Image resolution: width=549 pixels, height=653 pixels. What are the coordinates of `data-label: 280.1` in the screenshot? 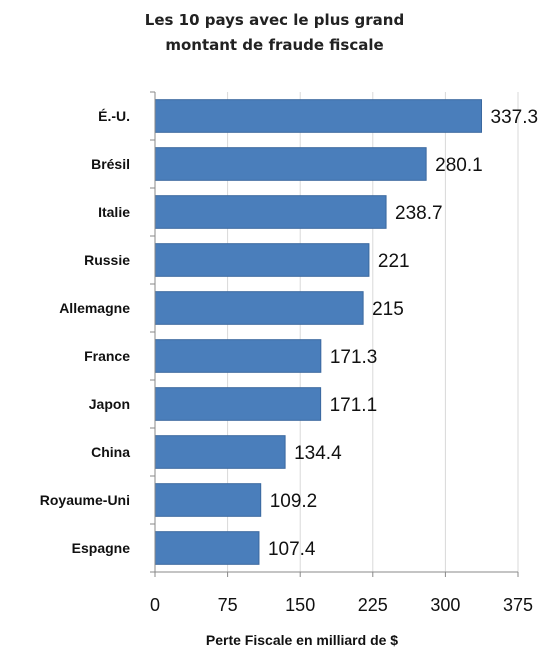 It's located at (459, 165).